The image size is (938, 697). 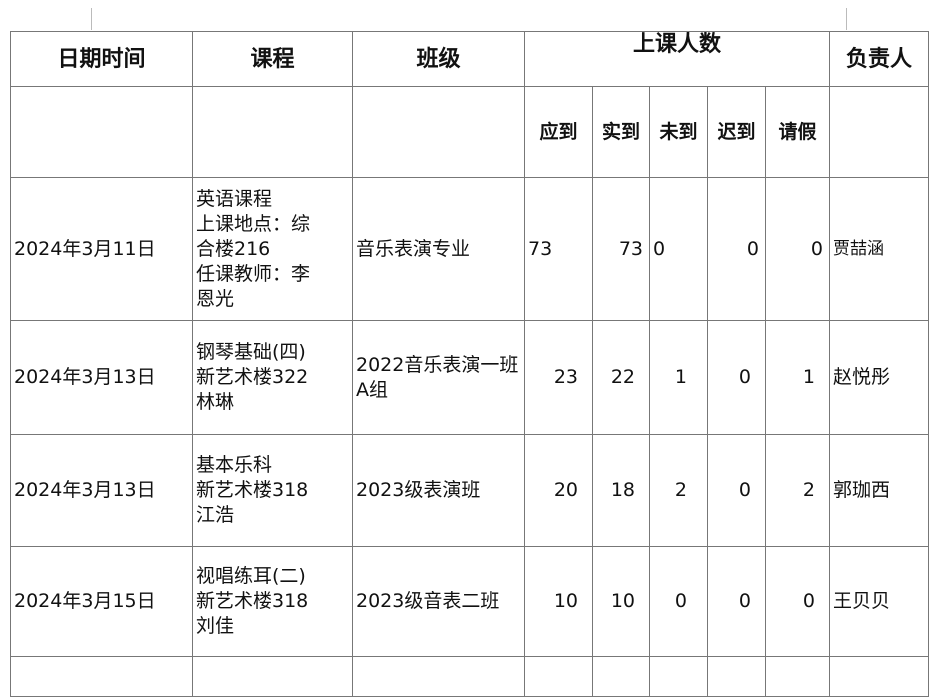 I want to click on owner-cell: 郭珈西, so click(x=879, y=490).